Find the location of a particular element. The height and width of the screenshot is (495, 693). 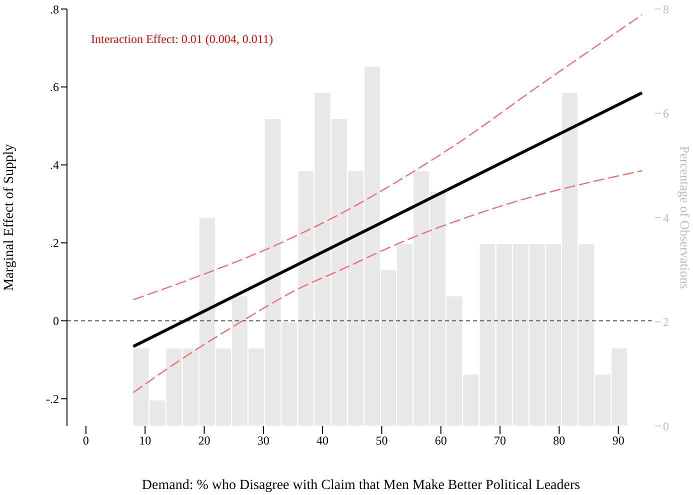

y-tick-label: -.2 is located at coordinates (52, 399).